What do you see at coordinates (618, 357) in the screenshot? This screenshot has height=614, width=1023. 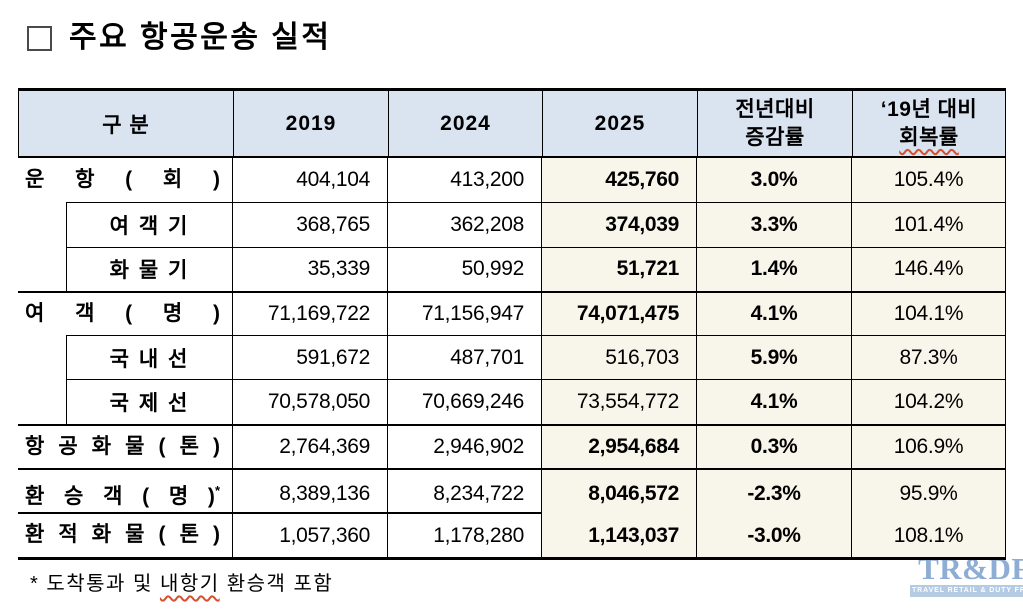 I see `cell-2025: 516,703` at bounding box center [618, 357].